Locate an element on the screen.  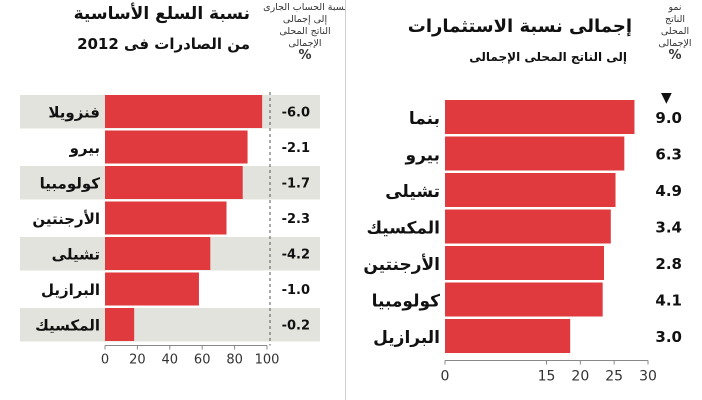
right-chart-title: إجمالى نسبة الاستثمارات is located at coordinates (519, 26).